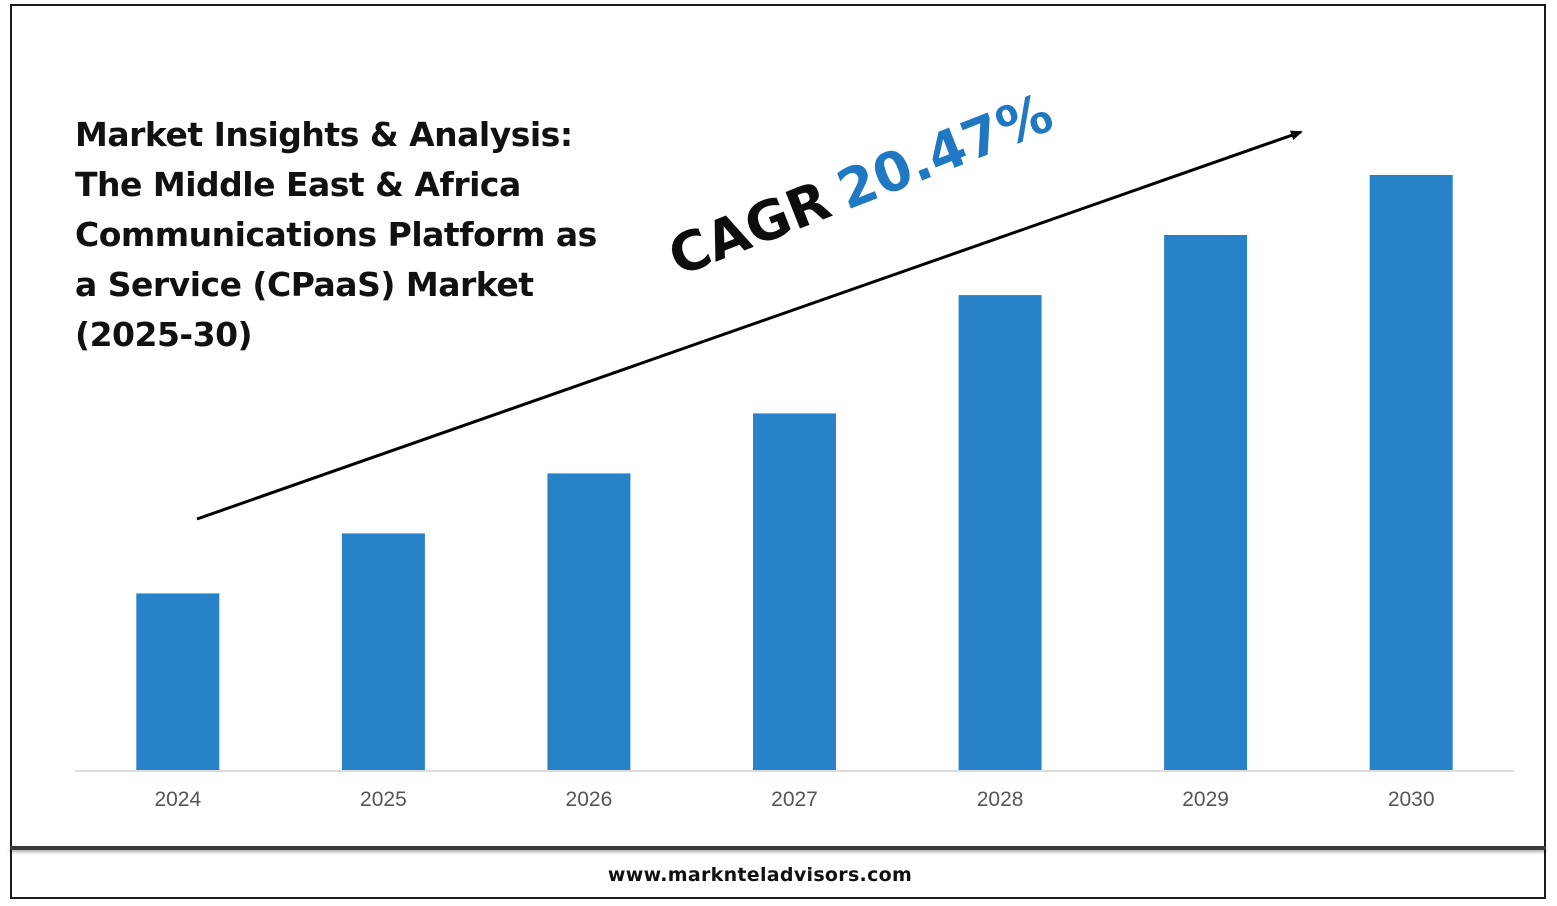 The image size is (1557, 906). Describe the element at coordinates (164, 334) in the screenshot. I see `title-line-5: (2025-30)` at that location.